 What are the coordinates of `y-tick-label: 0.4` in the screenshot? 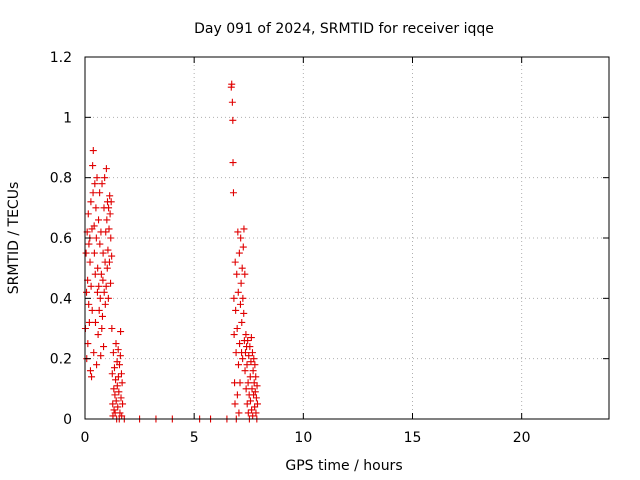 It's located at (61, 299).